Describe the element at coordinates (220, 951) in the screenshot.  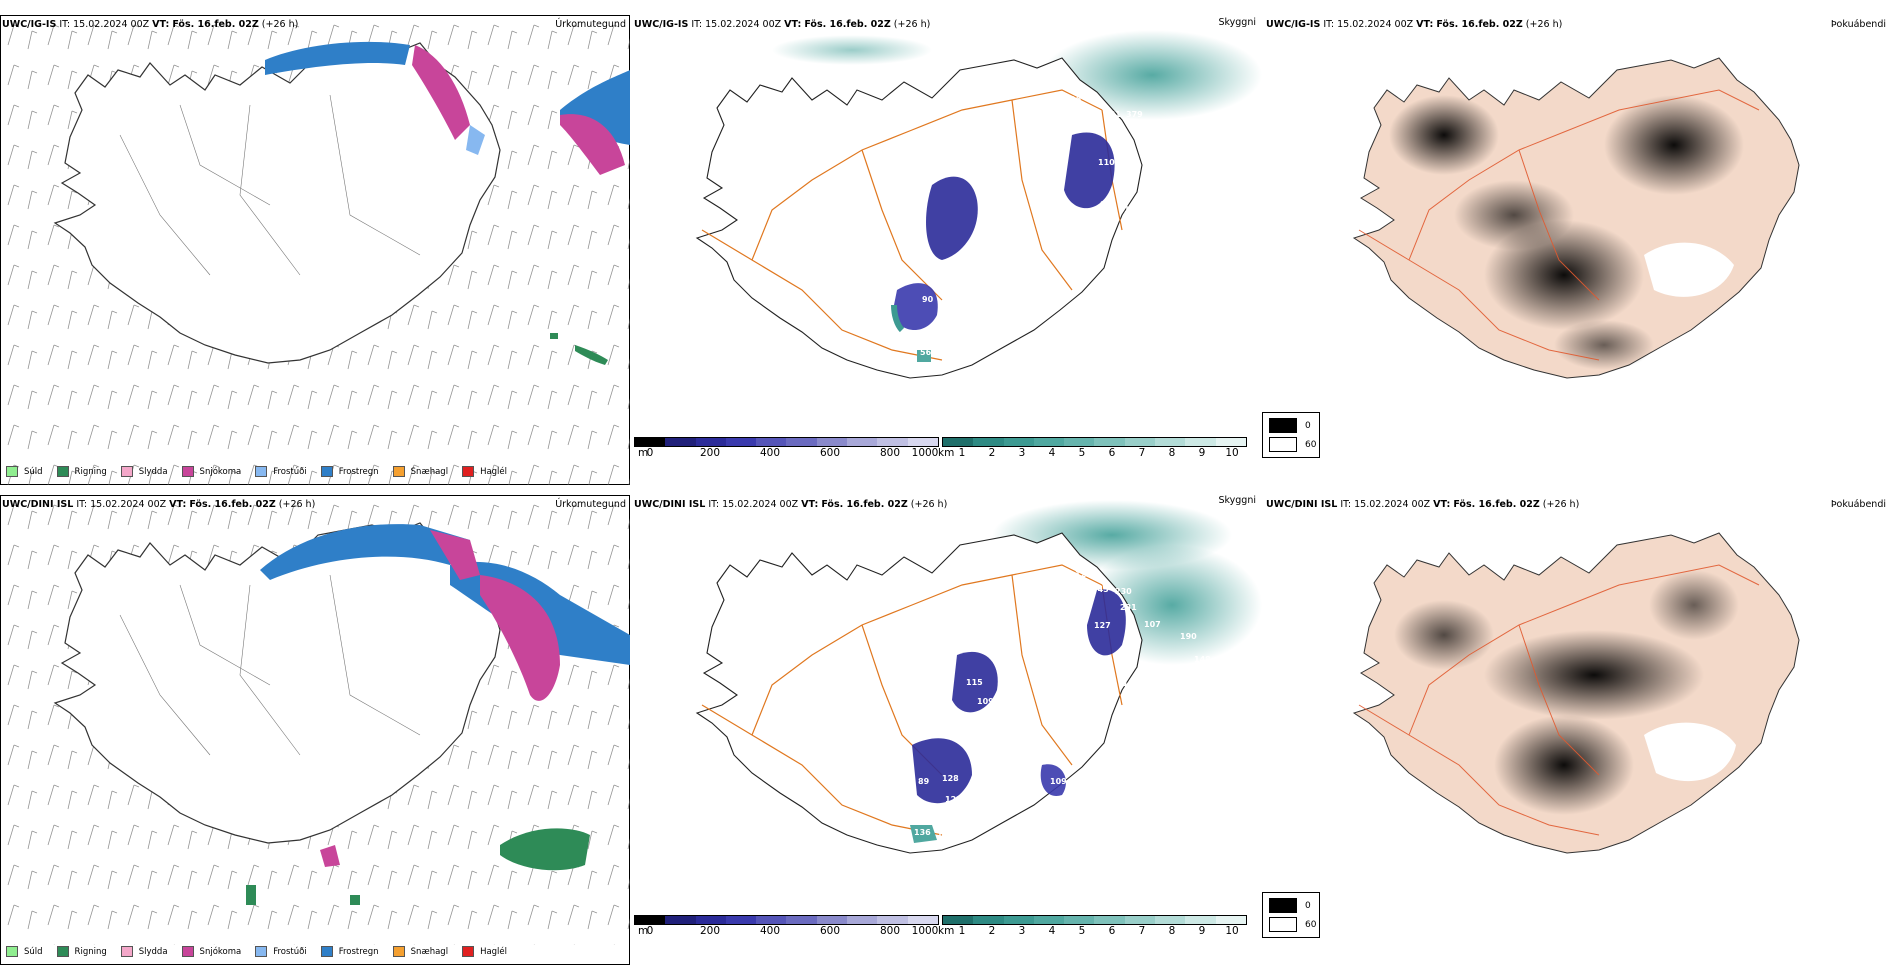
I see `legend-label: Snjókoma` at that location.